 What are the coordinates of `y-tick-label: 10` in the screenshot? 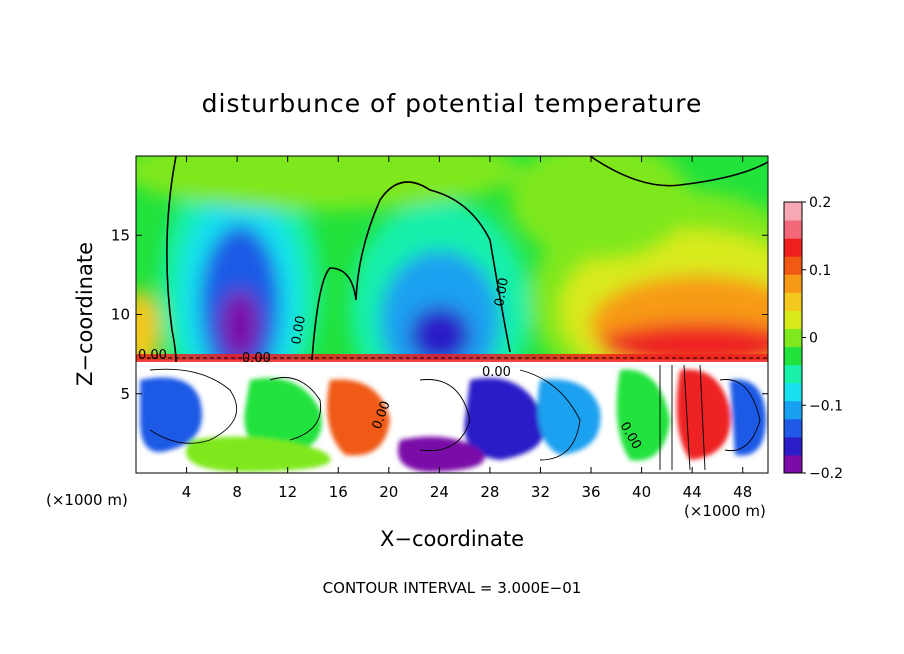 It's located at (120, 315).